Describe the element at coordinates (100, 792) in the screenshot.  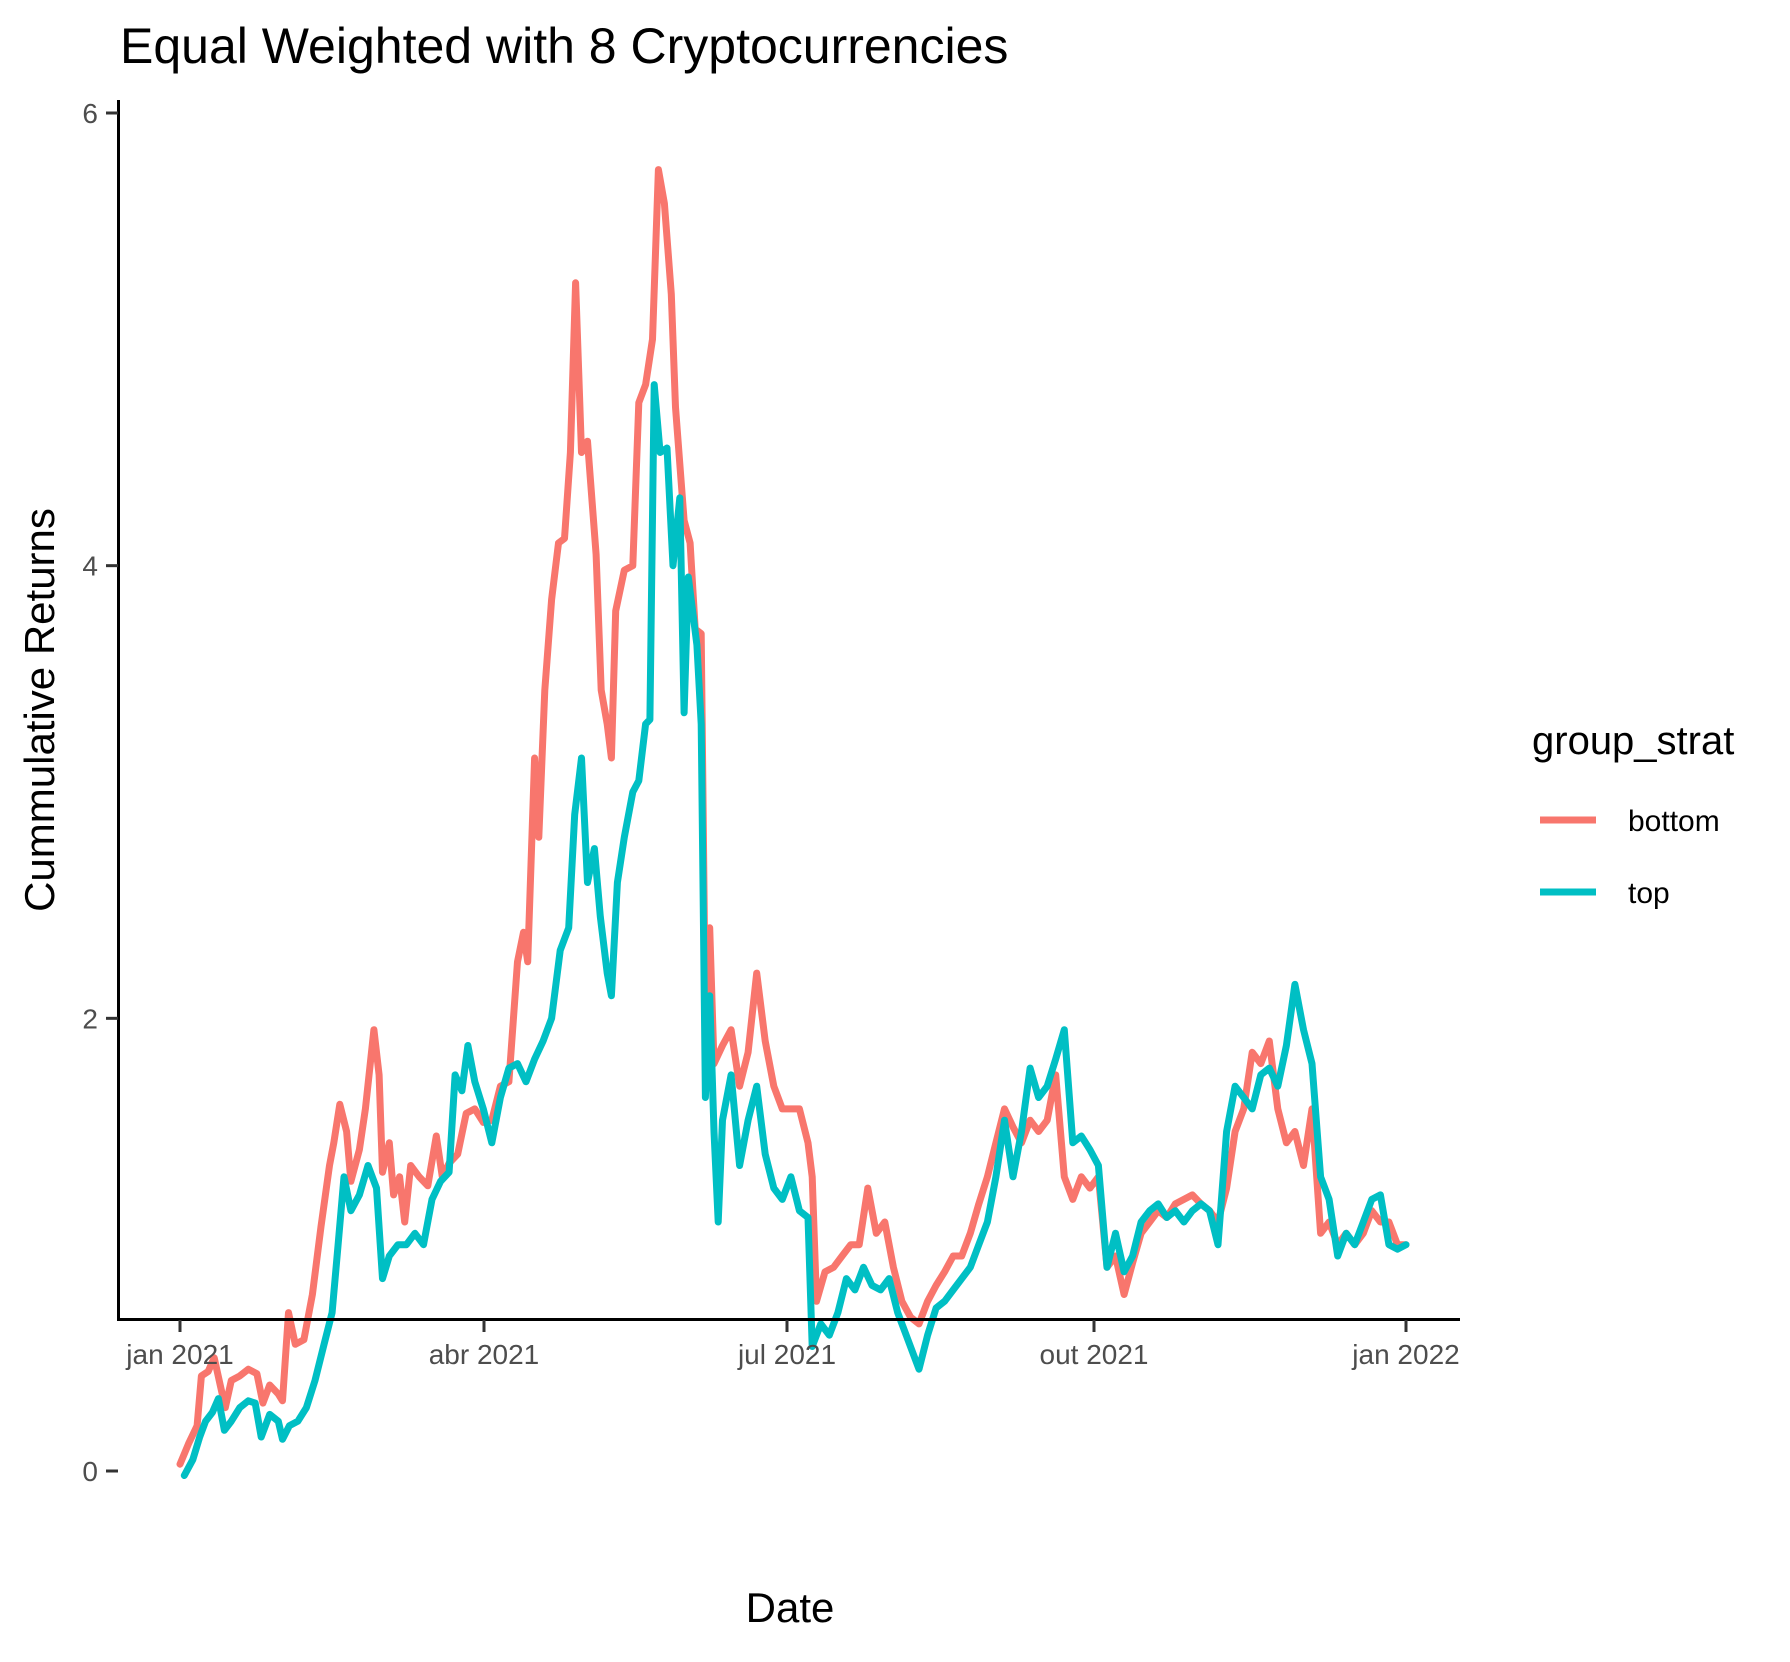
I see `y-axis-ticks: 0 2 4 6` at that location.